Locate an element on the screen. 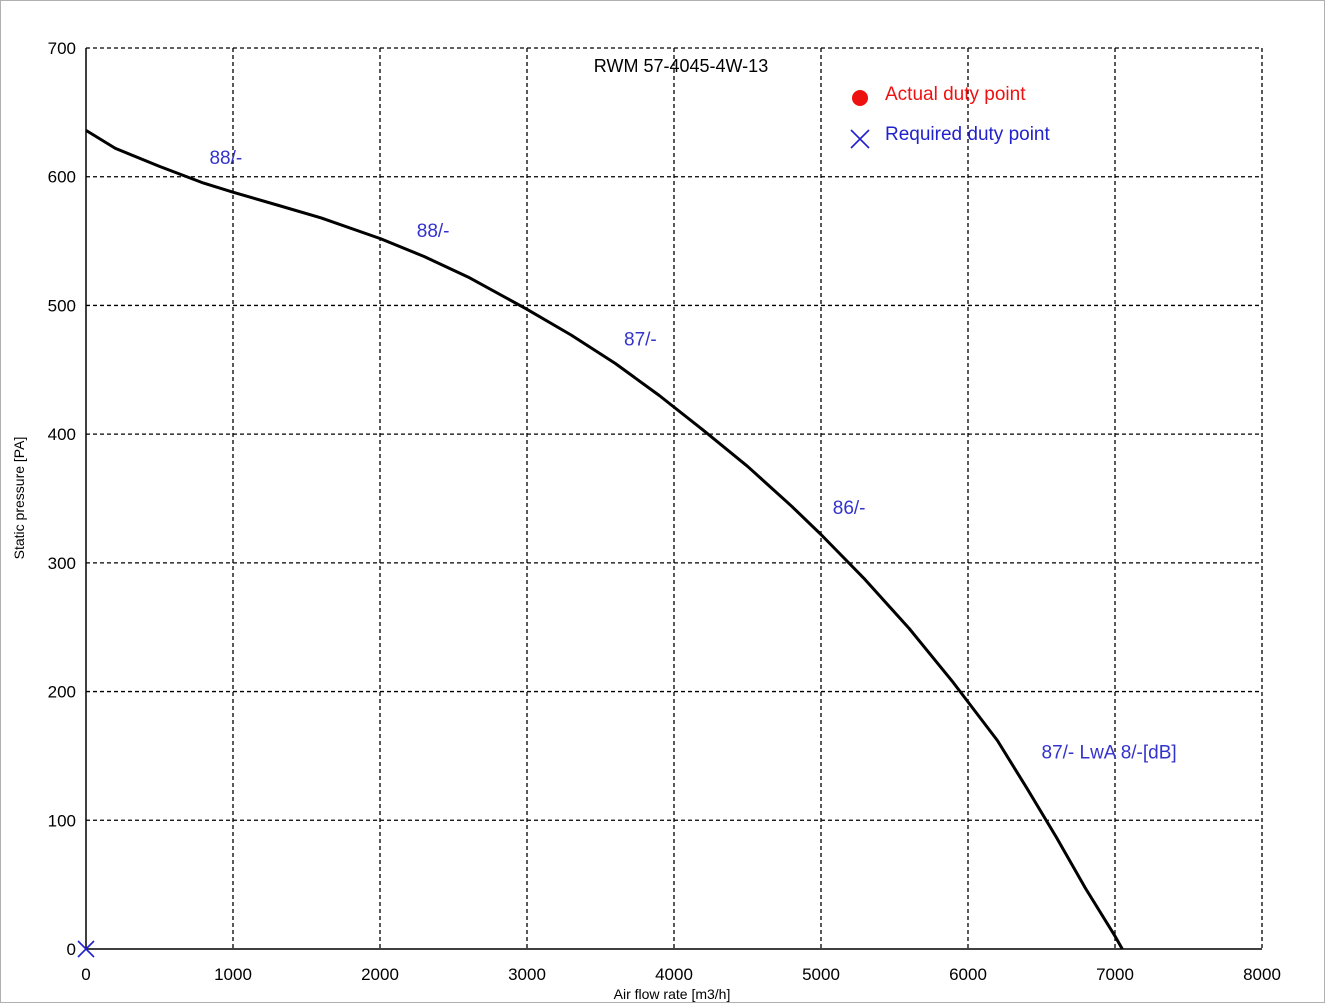 The height and width of the screenshot is (1003, 1325). sound-level-annotation: 87/- LwA 8/-[dB] is located at coordinates (1109, 753).